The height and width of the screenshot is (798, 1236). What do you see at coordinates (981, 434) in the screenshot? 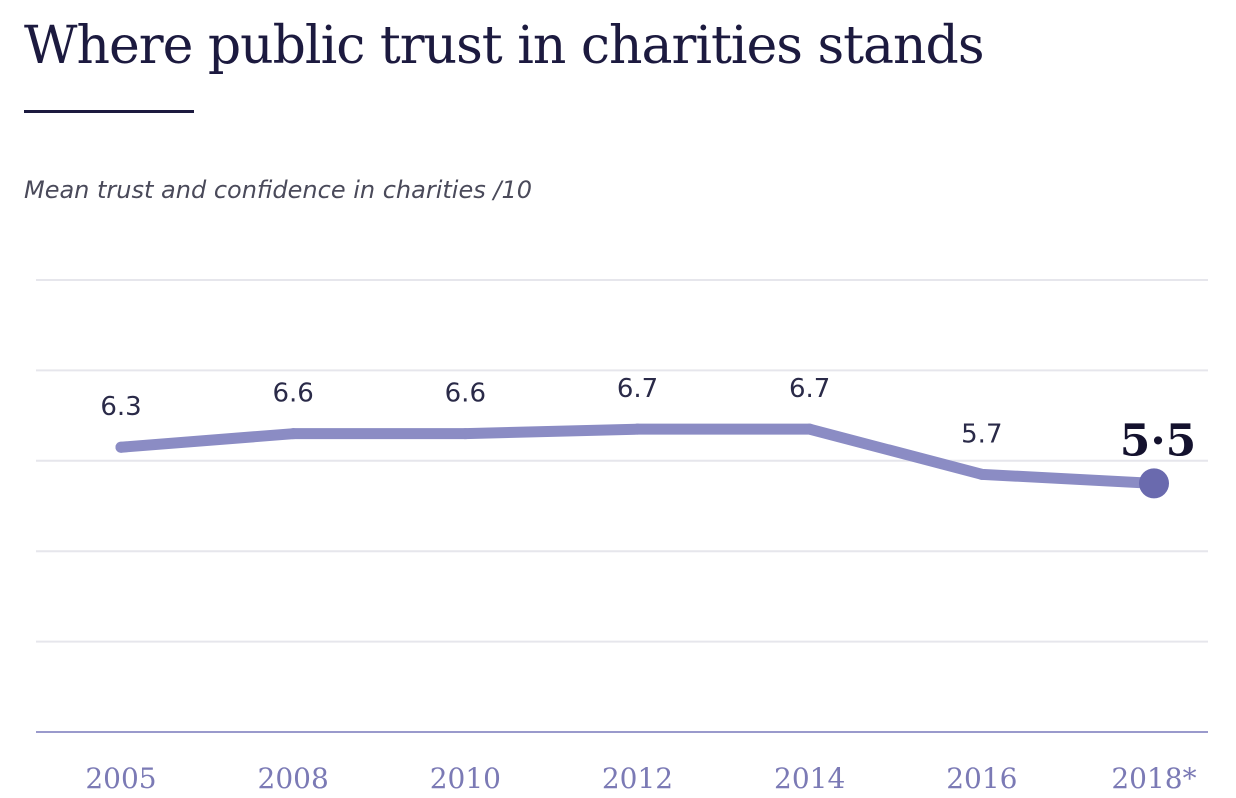
I see `data-label: 5.7` at bounding box center [981, 434].